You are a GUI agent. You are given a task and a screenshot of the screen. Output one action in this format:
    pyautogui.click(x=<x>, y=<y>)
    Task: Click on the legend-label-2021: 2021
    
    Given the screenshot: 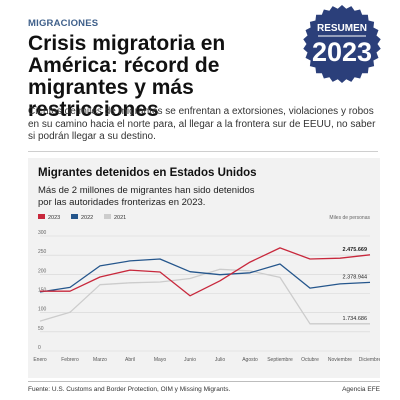 What is the action you would take?
    pyautogui.click(x=120, y=218)
    